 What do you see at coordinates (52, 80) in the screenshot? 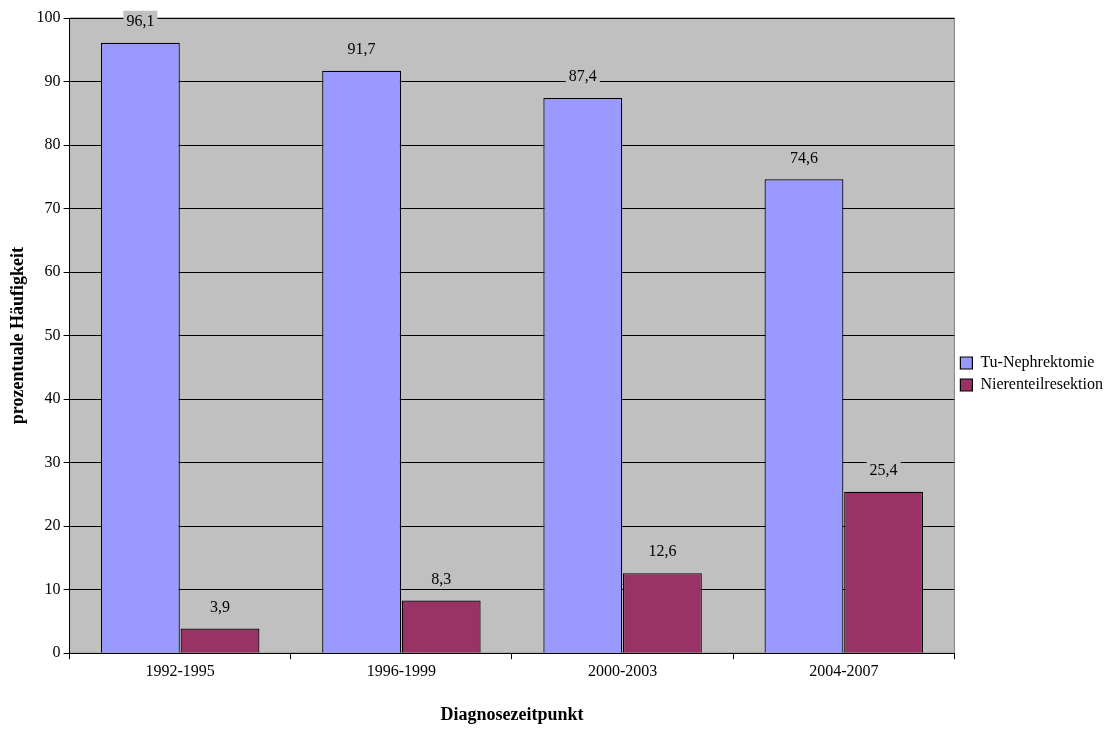
I see `y-tick-label: 90` at bounding box center [52, 80].